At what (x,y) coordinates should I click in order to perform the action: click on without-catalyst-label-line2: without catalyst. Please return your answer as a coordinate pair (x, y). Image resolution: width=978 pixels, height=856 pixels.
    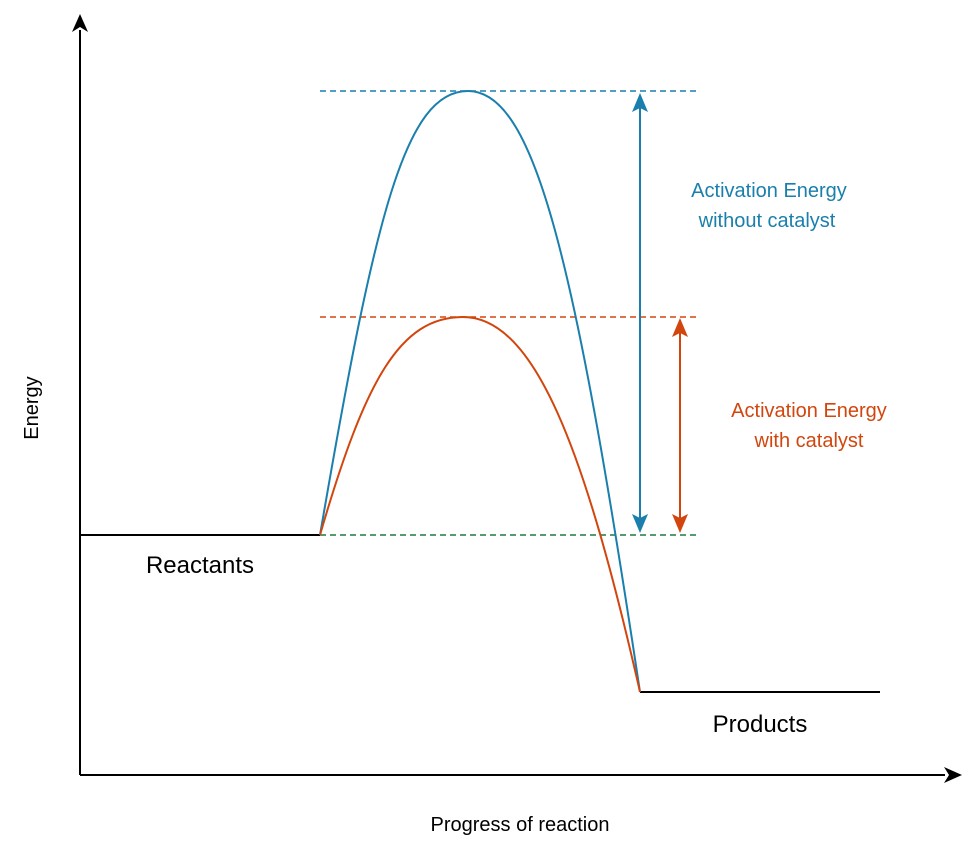
    Looking at the image, I should click on (767, 221).